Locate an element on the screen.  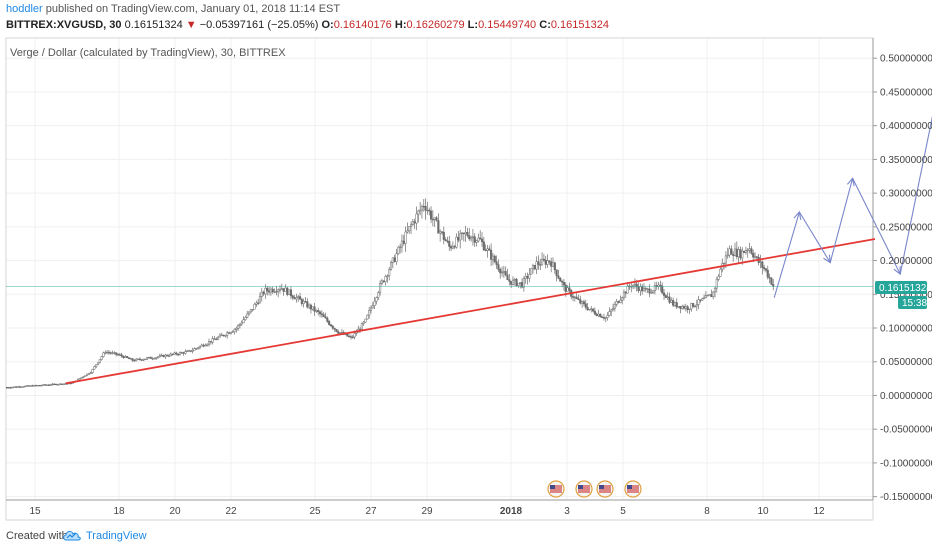
author-link: hoddler is located at coordinates (24, 9).